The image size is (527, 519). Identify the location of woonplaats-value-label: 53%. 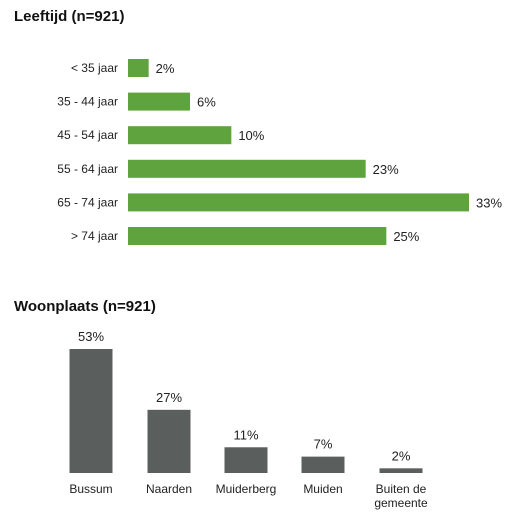
(91, 336).